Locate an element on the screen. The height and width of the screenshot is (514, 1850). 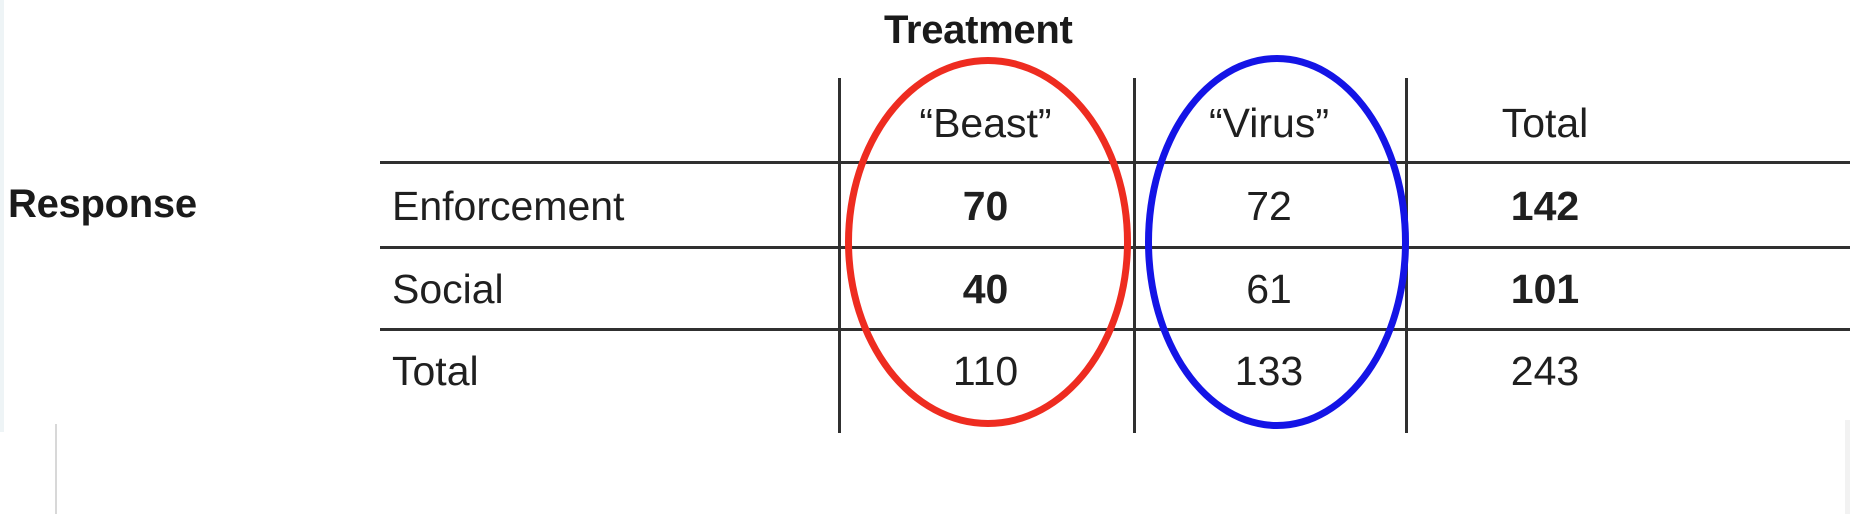
column-header-total: Total is located at coordinates (1545, 123).